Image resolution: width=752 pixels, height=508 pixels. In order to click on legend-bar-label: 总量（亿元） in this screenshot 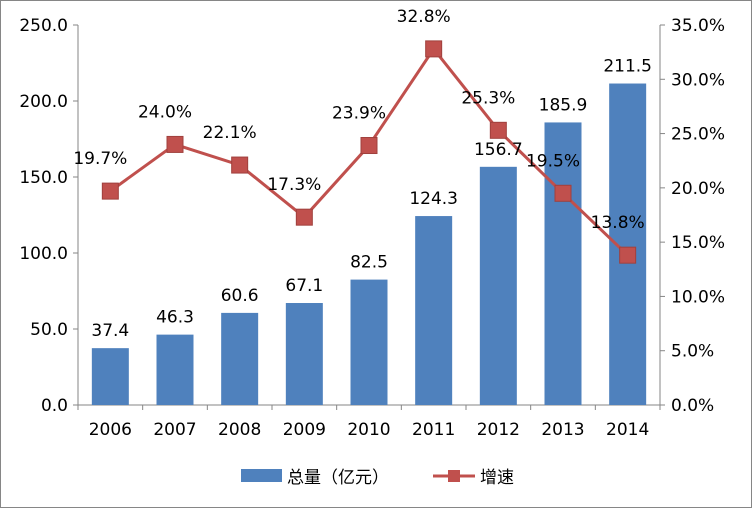, I will do `click(338, 478)`.